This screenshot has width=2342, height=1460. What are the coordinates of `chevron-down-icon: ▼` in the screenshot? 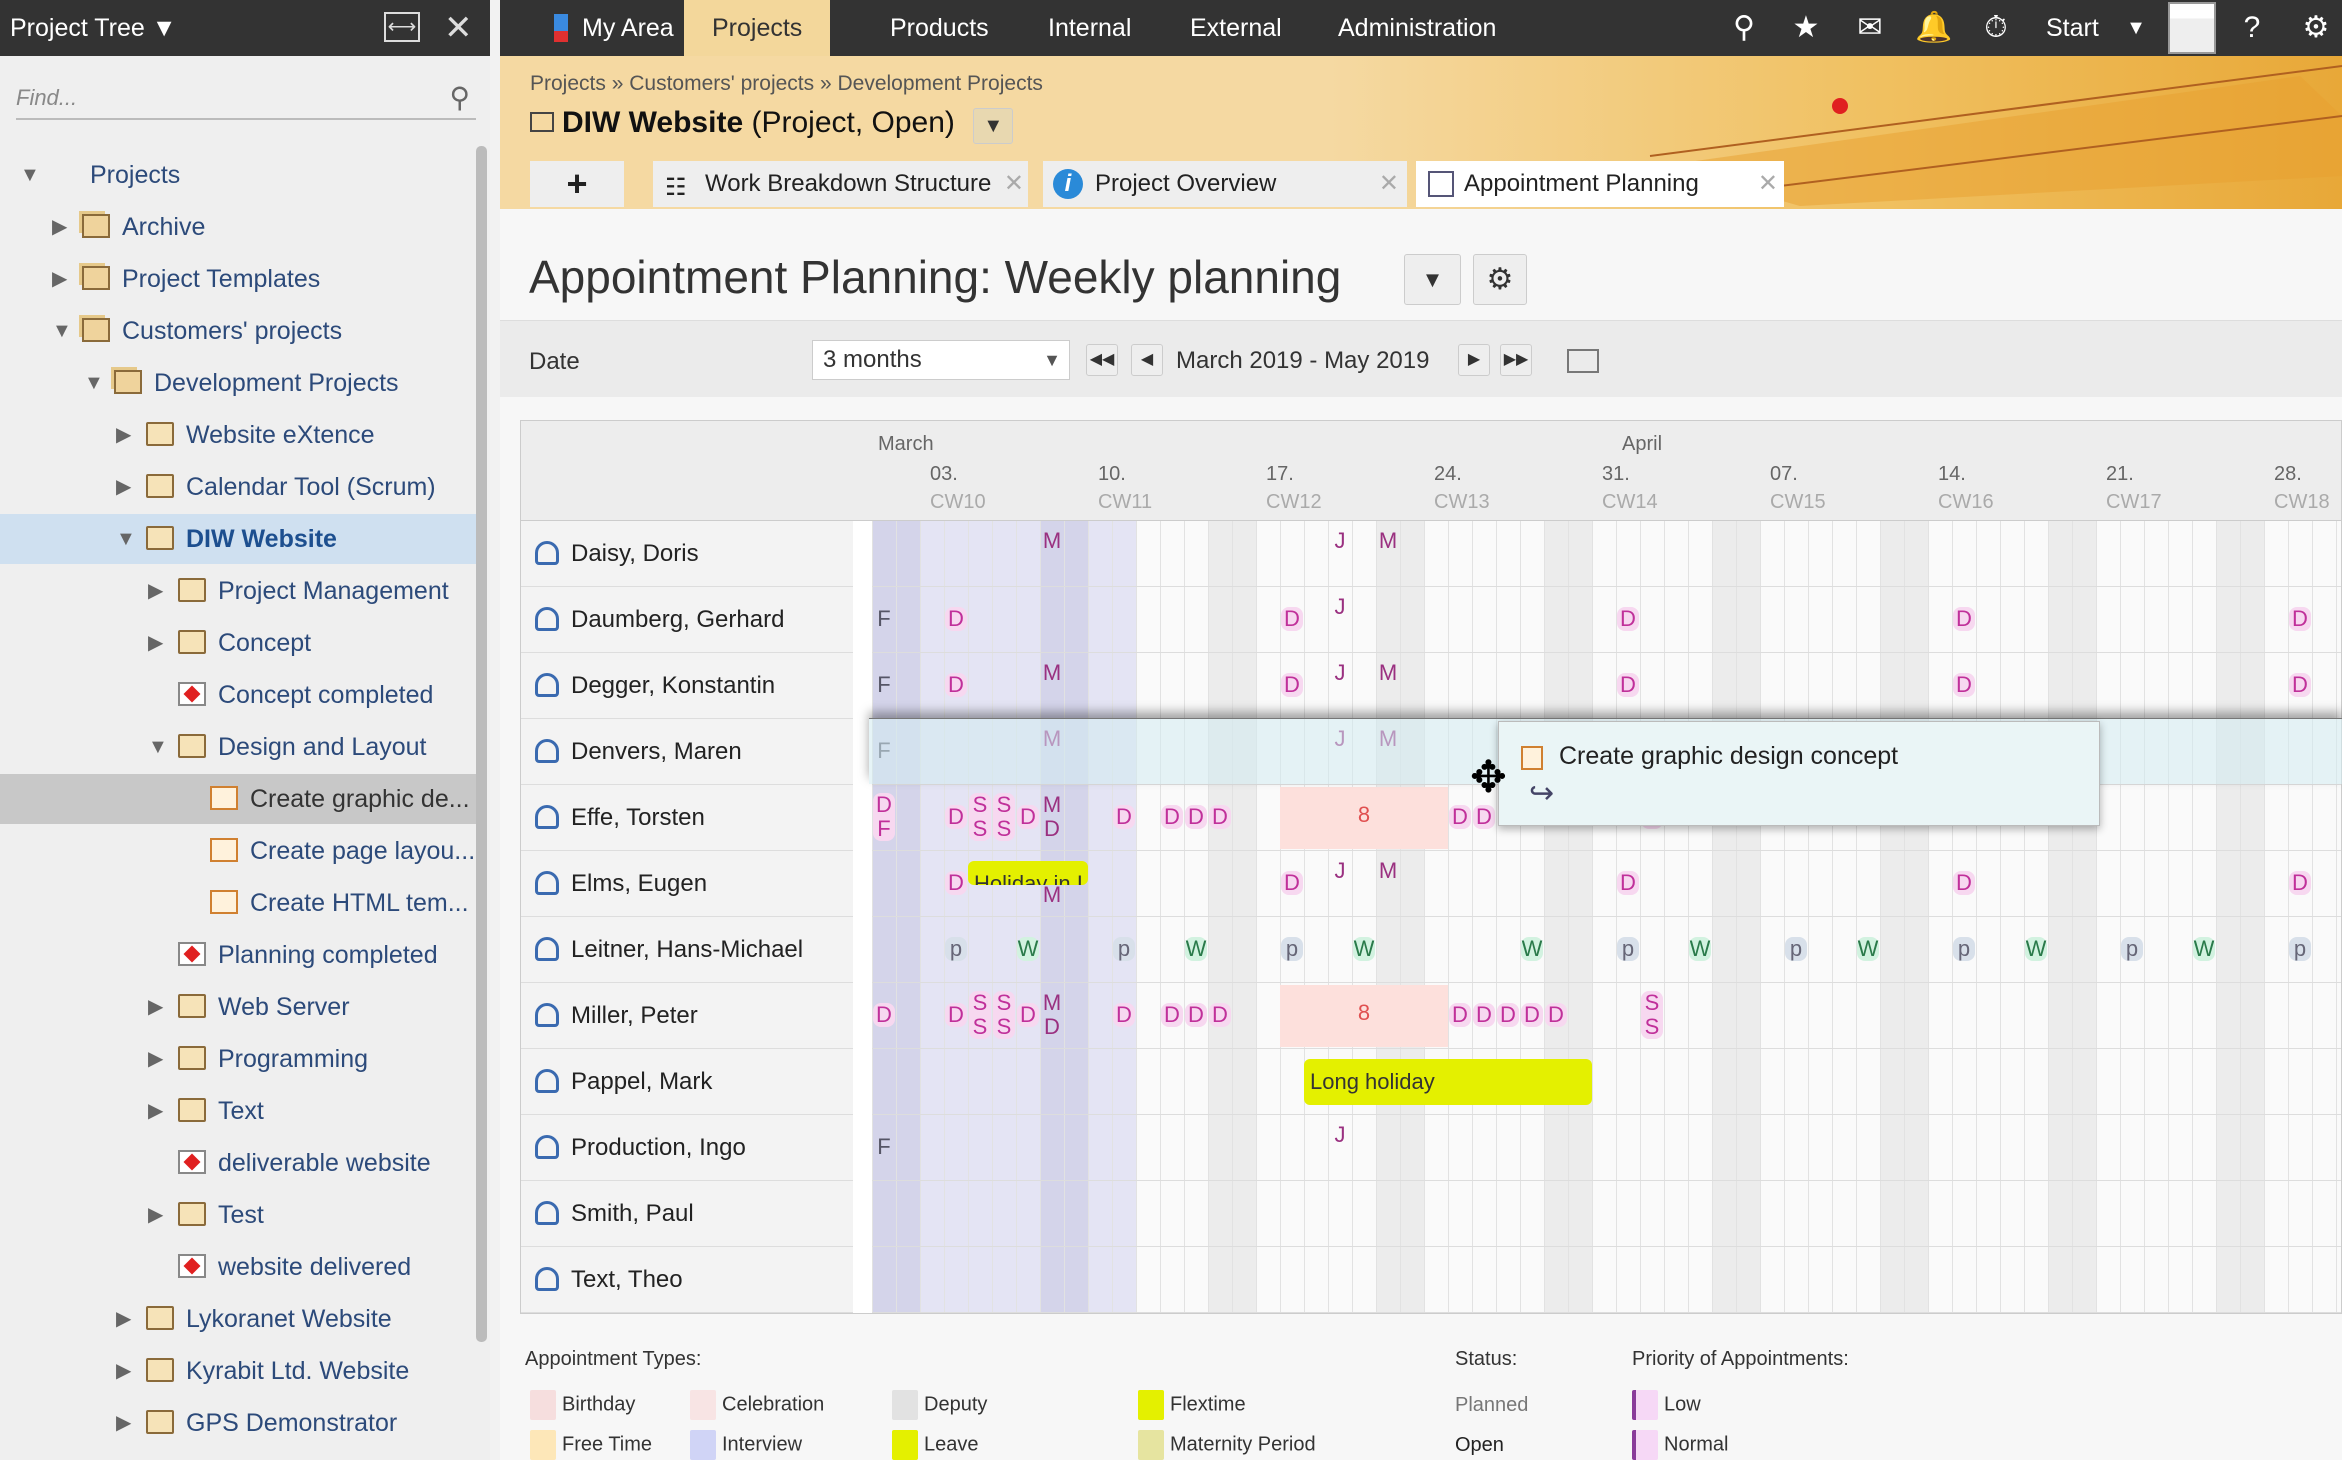 It's located at (2136, 28).